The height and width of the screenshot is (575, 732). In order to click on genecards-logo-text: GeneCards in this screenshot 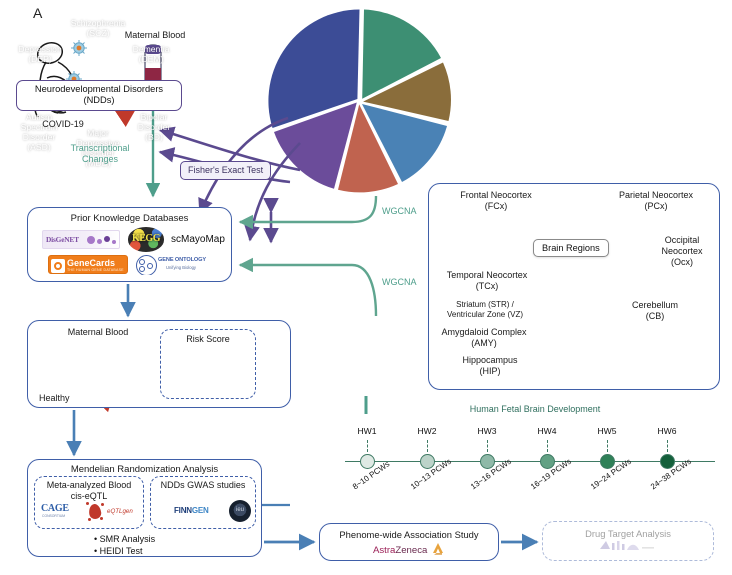, I will do `click(91, 263)`.